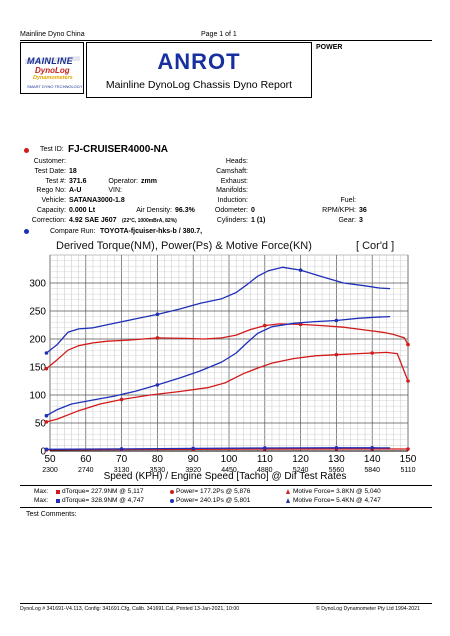 This screenshot has height=636, width=450. Describe the element at coordinates (236, 161) in the screenshot. I see `heads-label: Heads:` at that location.